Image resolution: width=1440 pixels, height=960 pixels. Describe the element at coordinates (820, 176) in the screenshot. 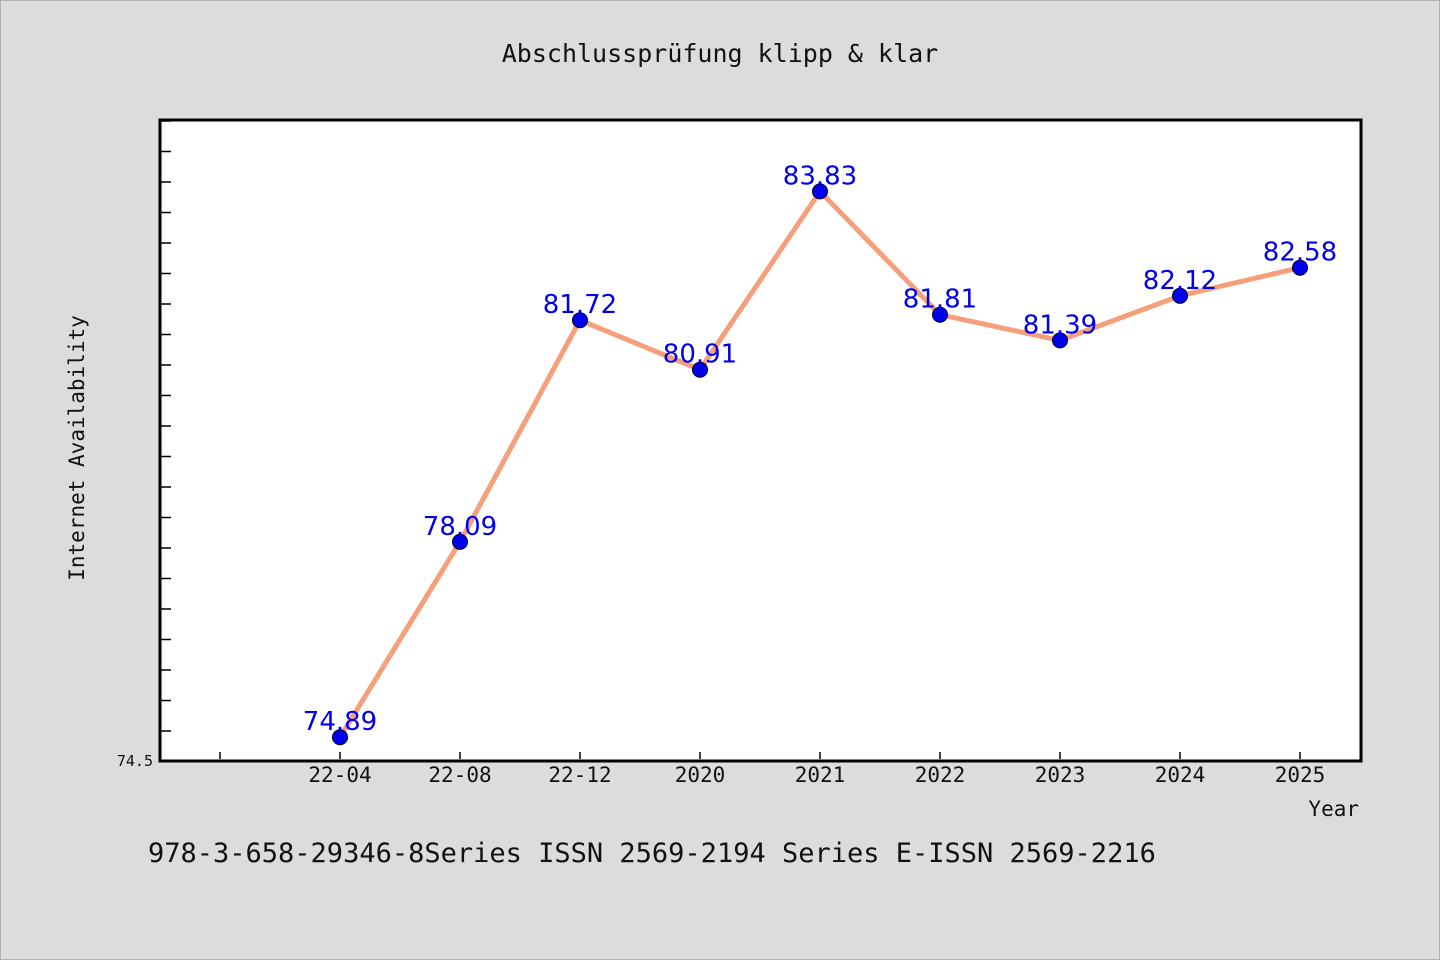

I see `data-label: 83.83` at that location.